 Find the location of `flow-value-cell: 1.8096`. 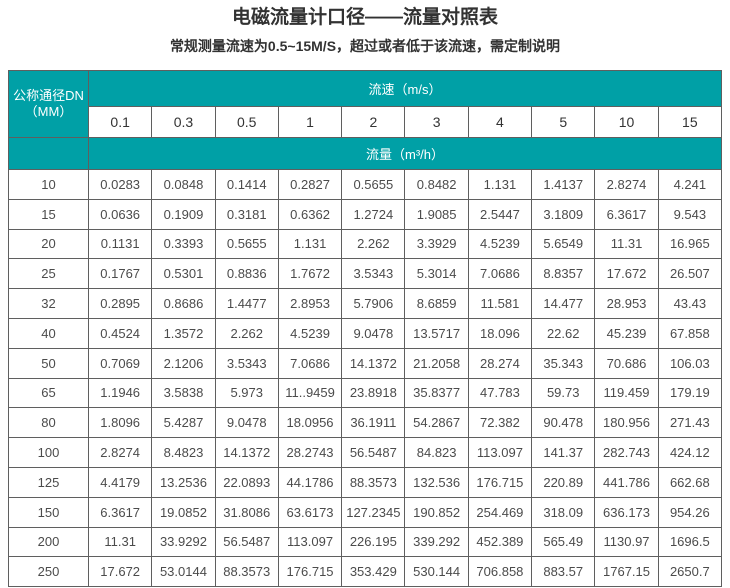

flow-value-cell: 1.8096 is located at coordinates (120, 423).